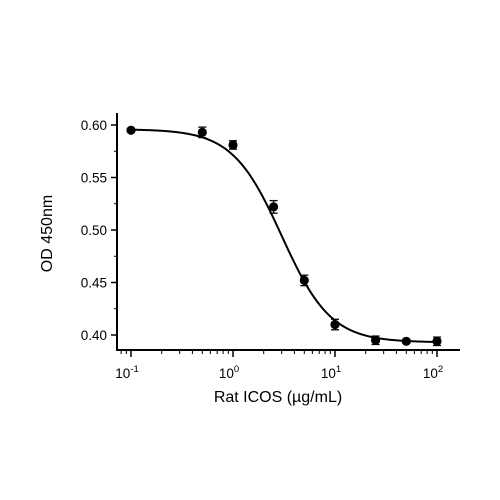 The height and width of the screenshot is (500, 500). Describe the element at coordinates (229, 372) in the screenshot. I see `x-tick-label: 10⁰` at that location.